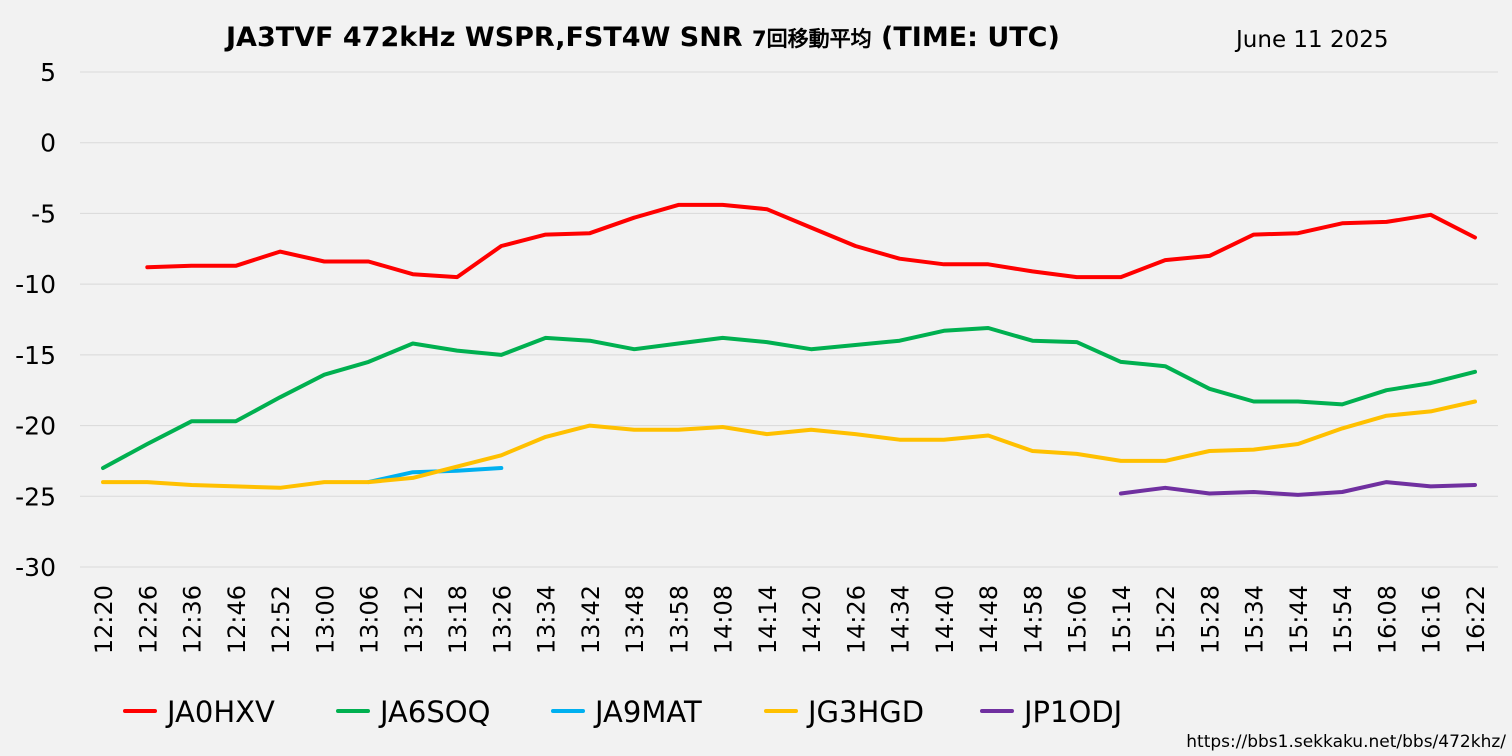 The image size is (1512, 756). What do you see at coordinates (724, 619) in the screenshot?
I see `x-tick-label: 14:08` at bounding box center [724, 619].